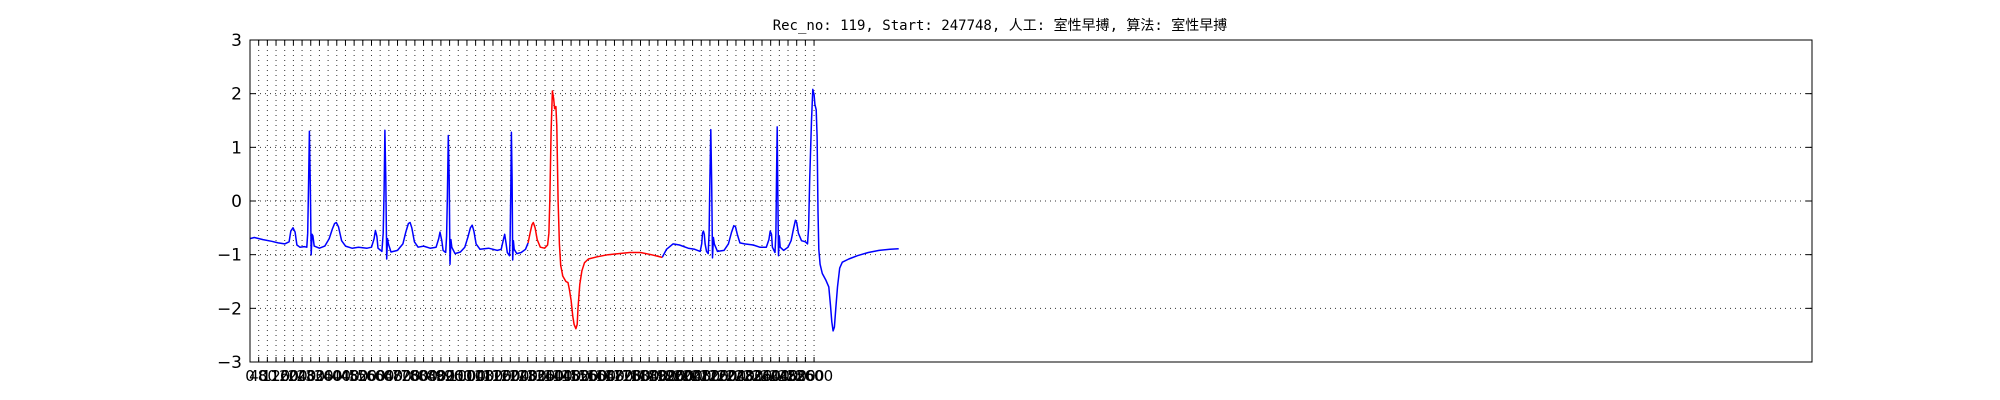 This screenshot has width=2000, height=400. I want to click on y-tick-label: −2, so click(229, 309).